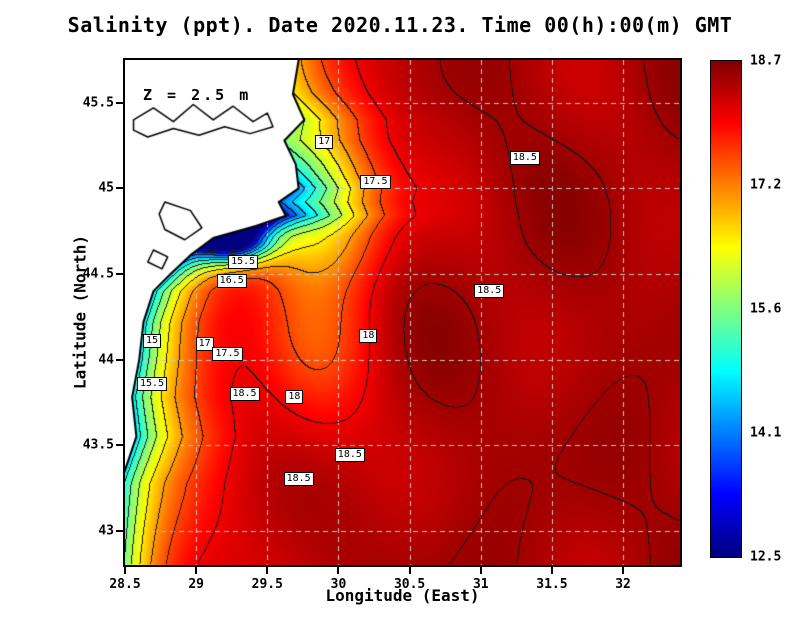 Image resolution: width=800 pixels, height=618 pixels. What do you see at coordinates (197, 95) in the screenshot?
I see `depth-annotation: Z = 2.5 m` at bounding box center [197, 95].